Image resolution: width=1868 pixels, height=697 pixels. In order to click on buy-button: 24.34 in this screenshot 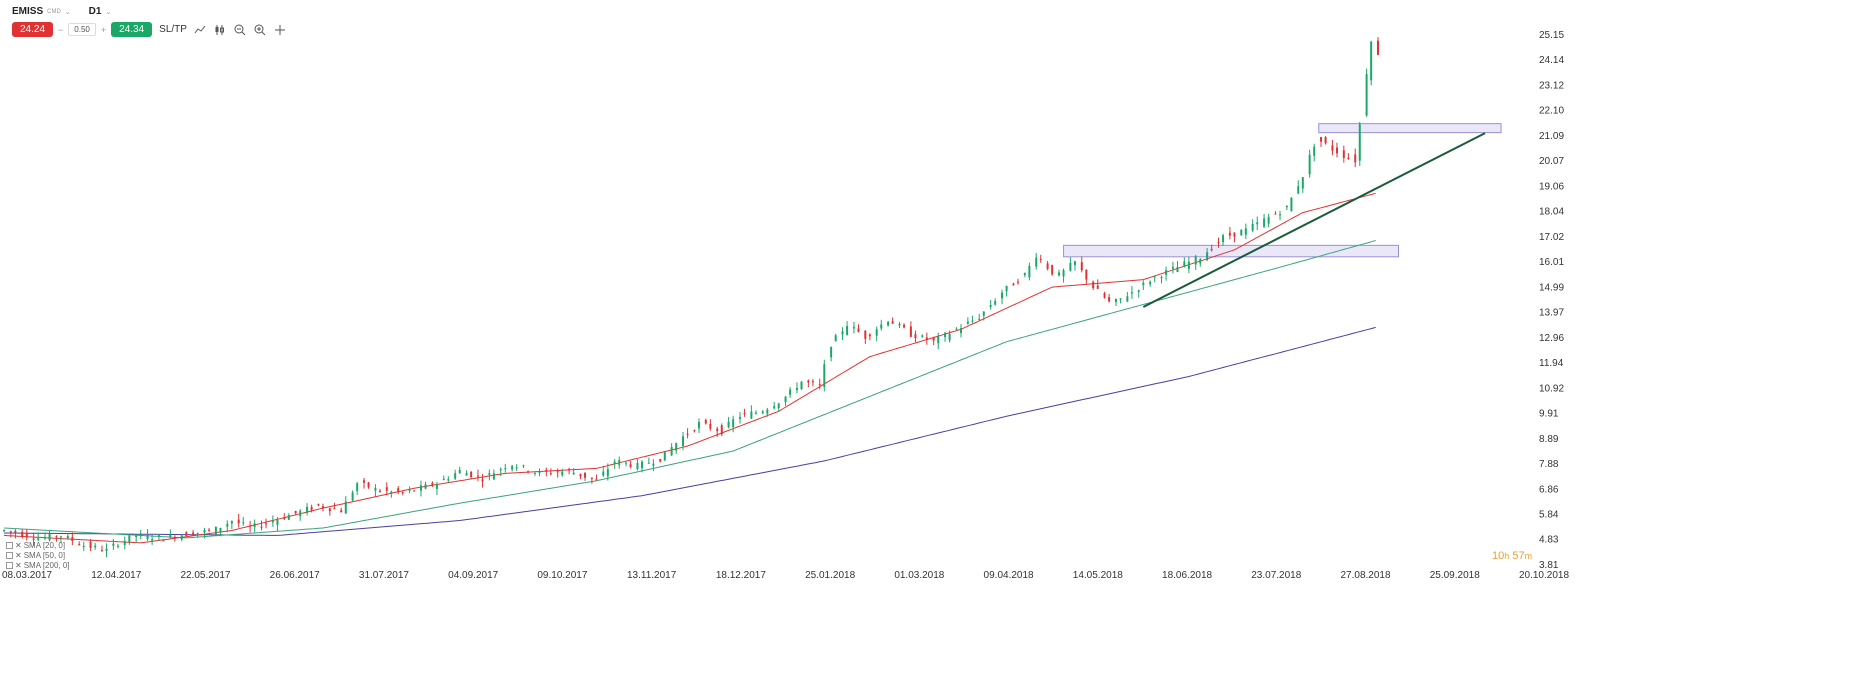, I will do `click(132, 29)`.